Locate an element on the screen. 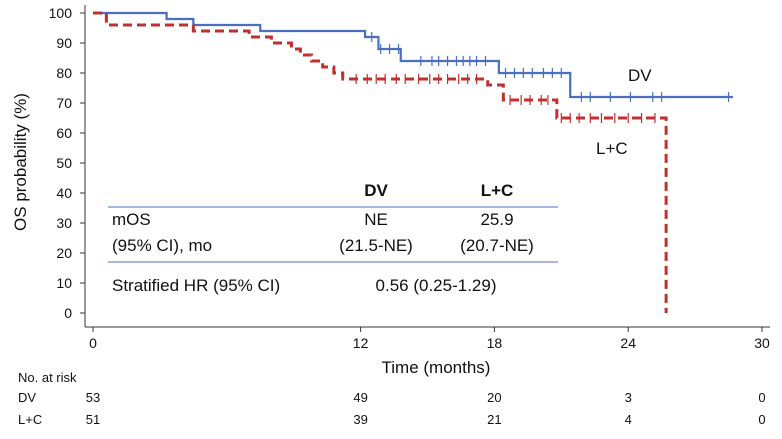  y-tick-label: 30 is located at coordinates (64, 223).